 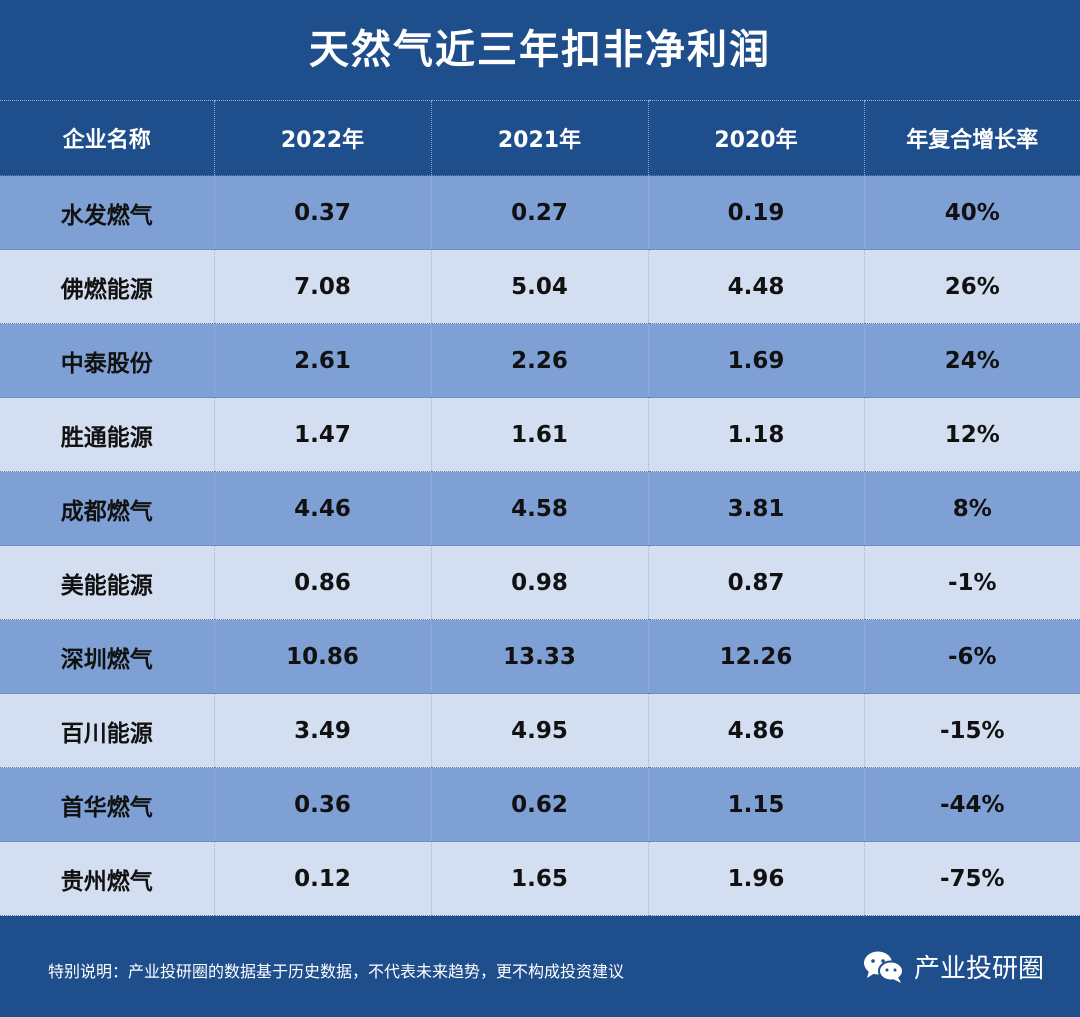 What do you see at coordinates (322, 434) in the screenshot?
I see `profit-value-cell: 1.47` at bounding box center [322, 434].